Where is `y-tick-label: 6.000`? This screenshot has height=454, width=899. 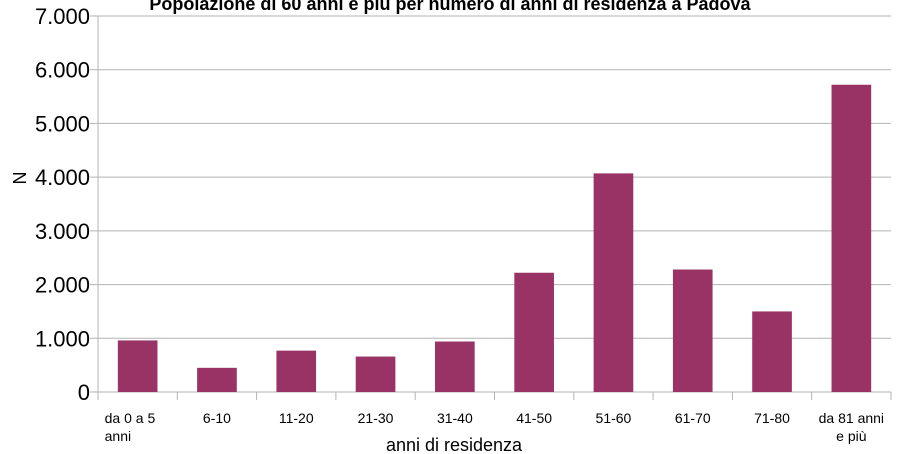 y-tick-label: 6.000 is located at coordinates (62, 70).